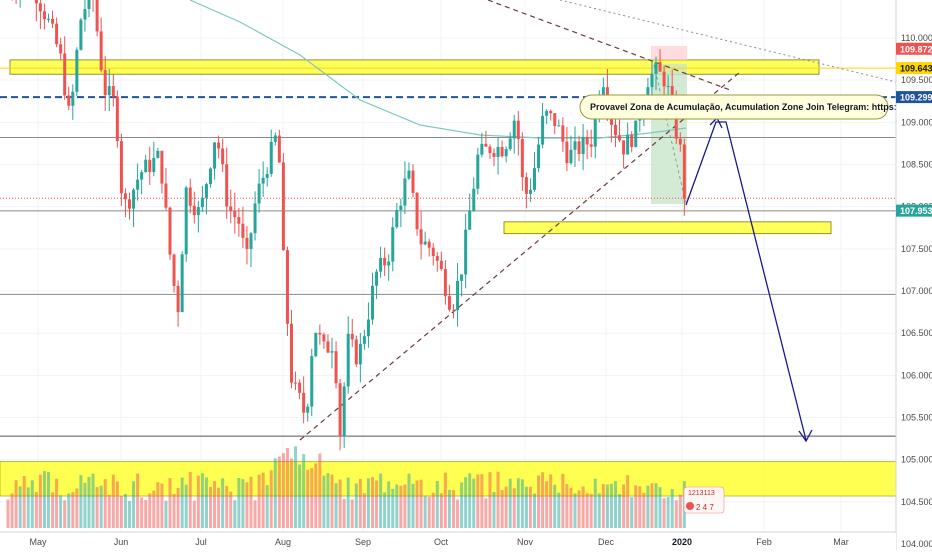 This screenshot has height=555, width=932. I want to click on moving-average-line, so click(438, 69).